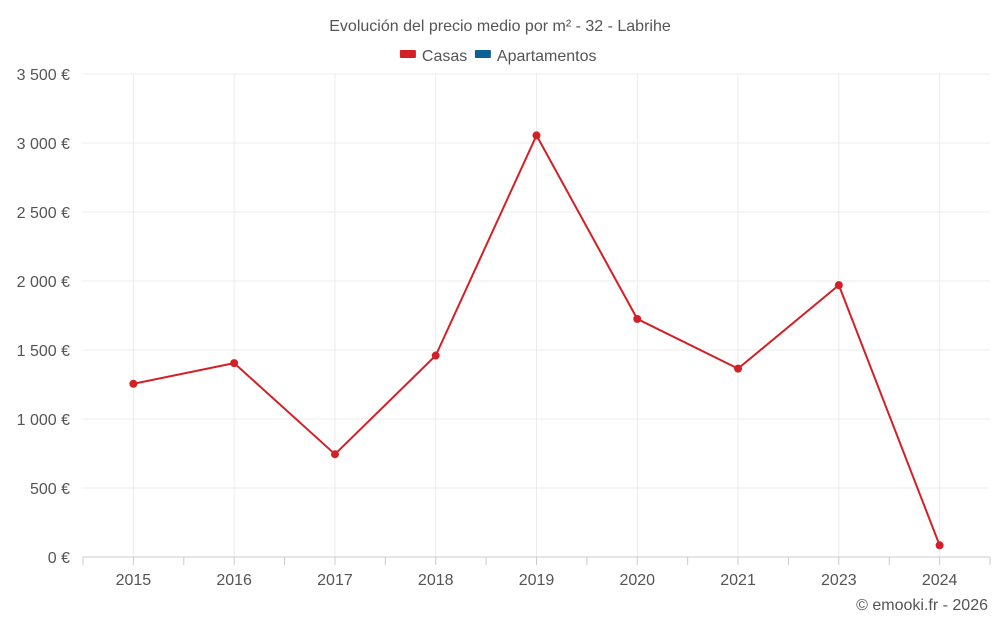  What do you see at coordinates (537, 580) in the screenshot?
I see `x-tick-label: 2019` at bounding box center [537, 580].